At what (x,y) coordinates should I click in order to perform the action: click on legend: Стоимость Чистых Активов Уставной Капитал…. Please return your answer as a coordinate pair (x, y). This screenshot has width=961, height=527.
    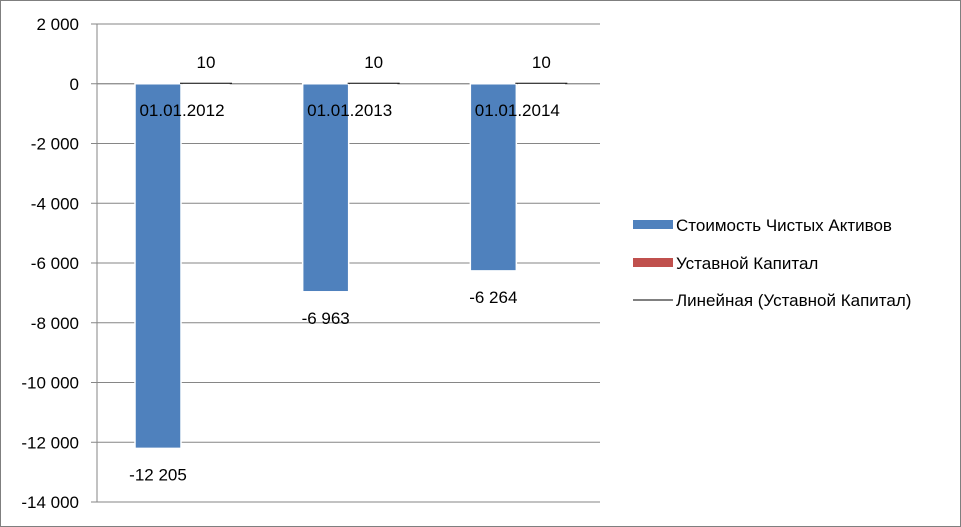
    Looking at the image, I should click on (772, 263).